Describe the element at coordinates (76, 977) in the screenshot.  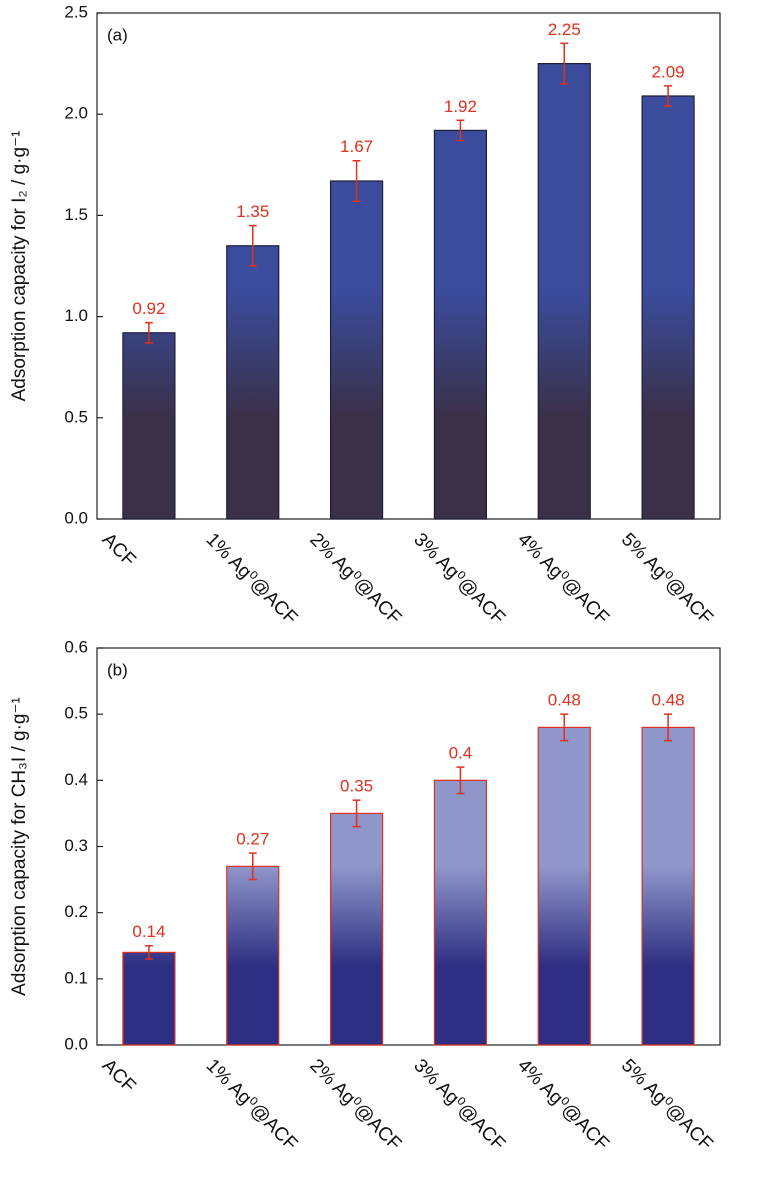
I see `y-tick-label: 0.1` at that location.